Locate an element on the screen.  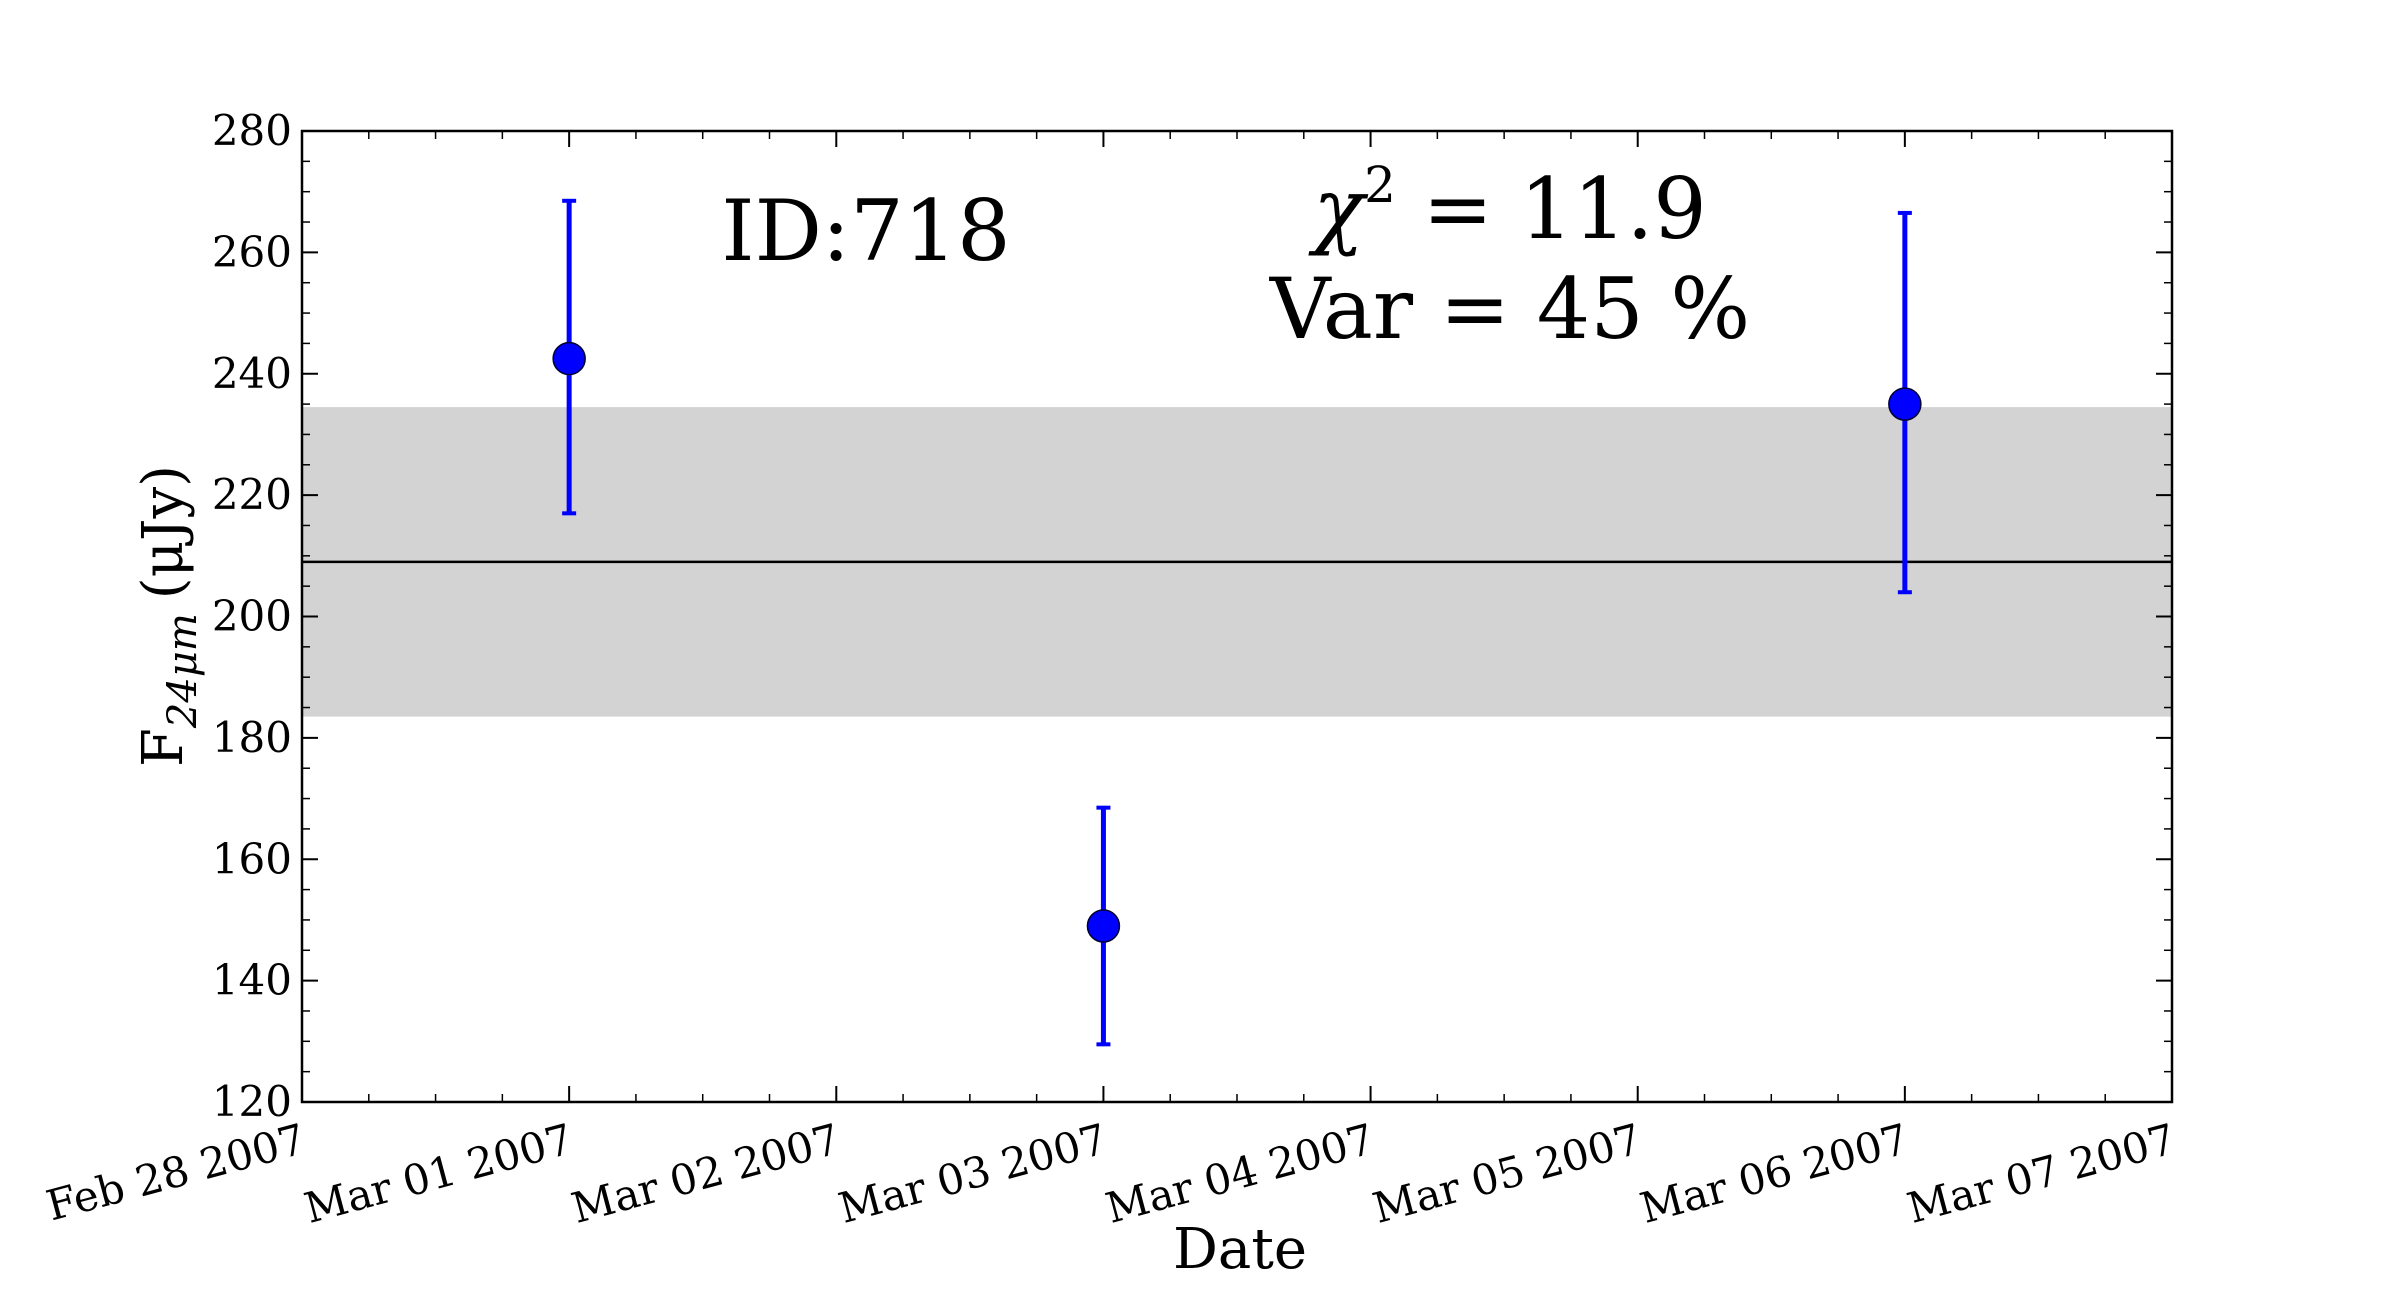
y-tick-label: 280 is located at coordinates (252, 130).